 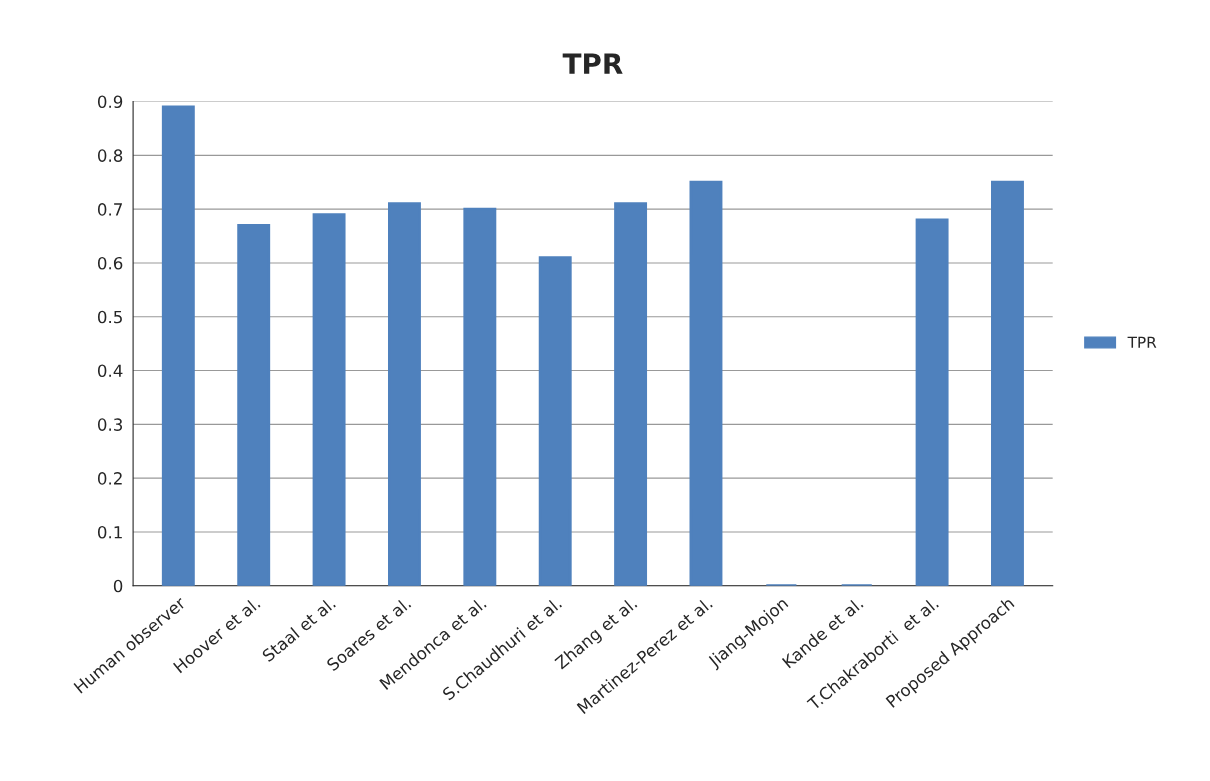 I want to click on y-tick-label: 0.4, so click(x=110, y=371).